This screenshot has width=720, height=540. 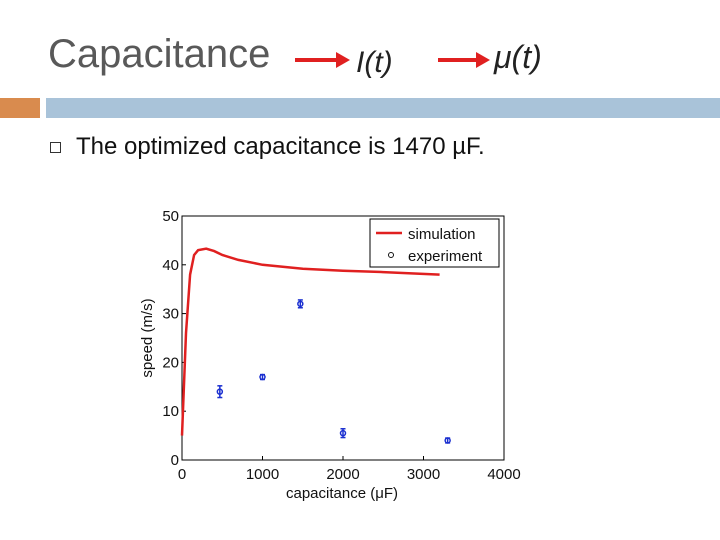 I want to click on y-axis-label: speed (m/s), so click(x=147, y=337).